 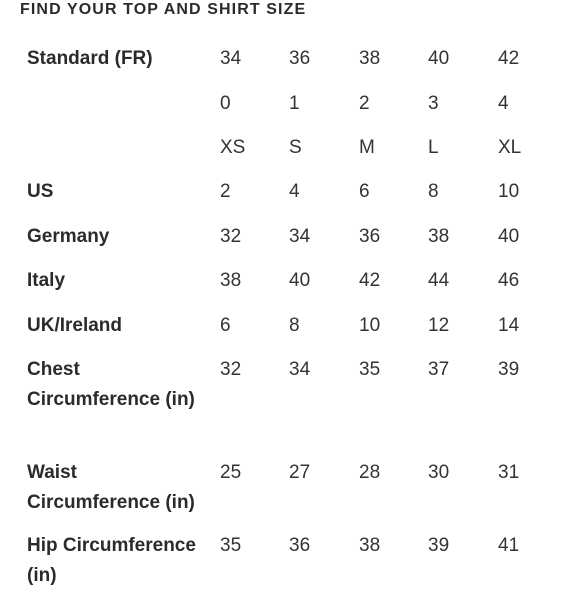 I want to click on size-value: 12, so click(x=439, y=325).